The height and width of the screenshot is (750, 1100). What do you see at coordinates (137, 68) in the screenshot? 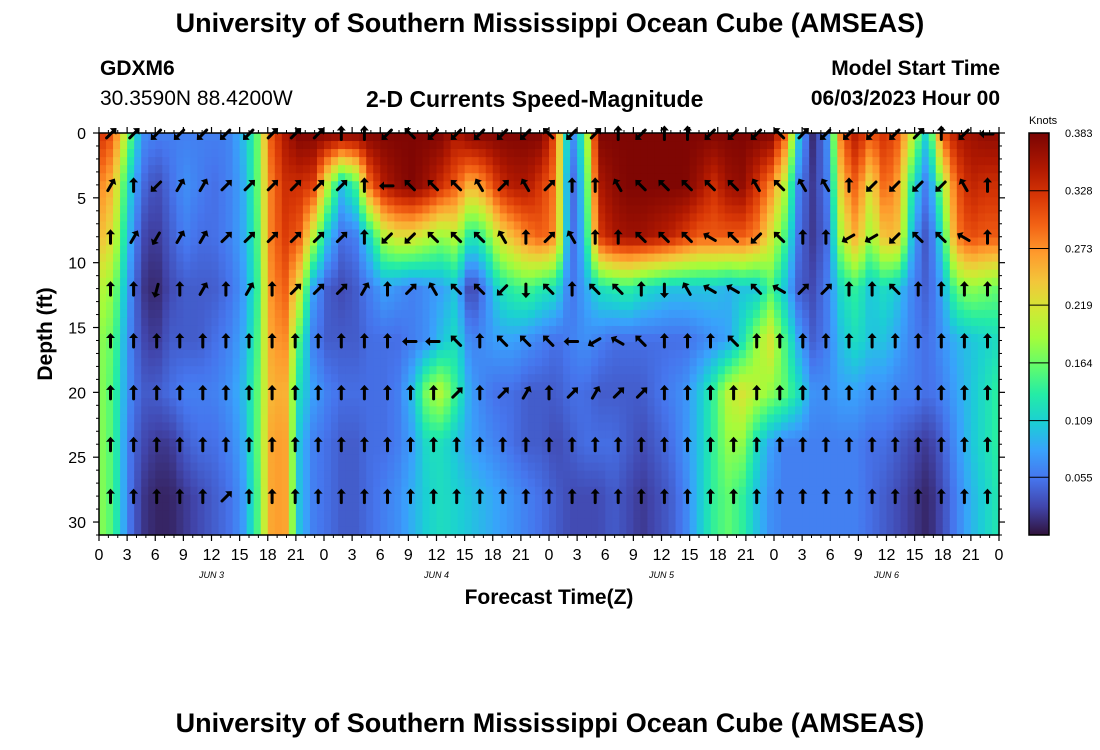
I see `station-id: GDXM6` at bounding box center [137, 68].